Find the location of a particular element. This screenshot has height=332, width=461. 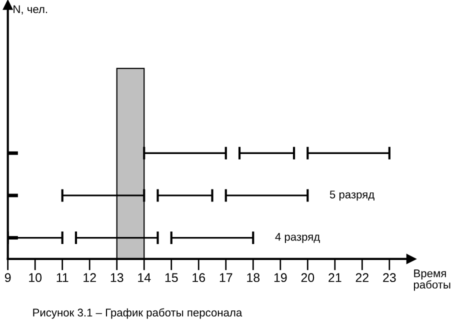

x-tick-label: 13 is located at coordinates (117, 277).